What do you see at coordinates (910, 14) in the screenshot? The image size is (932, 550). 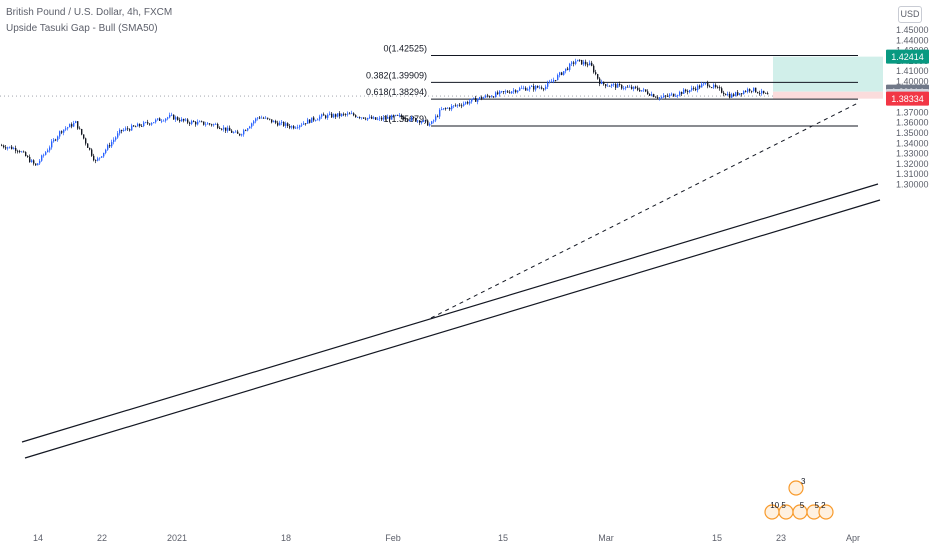 I see `currency-button: USD` at bounding box center [910, 14].